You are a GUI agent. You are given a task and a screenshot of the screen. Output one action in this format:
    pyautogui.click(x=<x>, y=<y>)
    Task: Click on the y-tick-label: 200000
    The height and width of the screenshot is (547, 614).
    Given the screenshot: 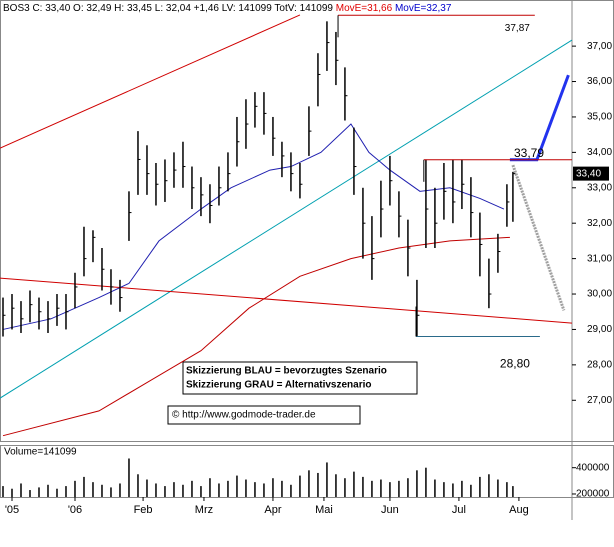 What is the action you would take?
    pyautogui.click(x=593, y=494)
    